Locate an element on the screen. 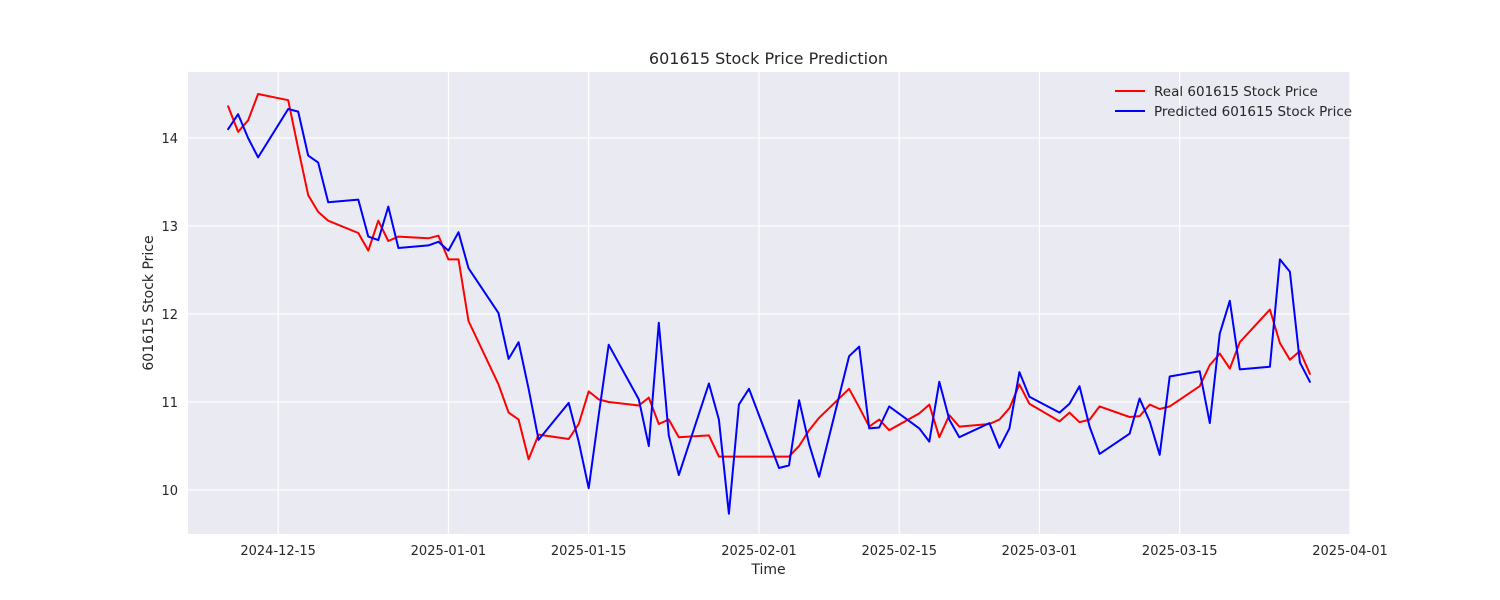 The image size is (1500, 600). x-tick-label: 2025-03-01 is located at coordinates (1040, 551).